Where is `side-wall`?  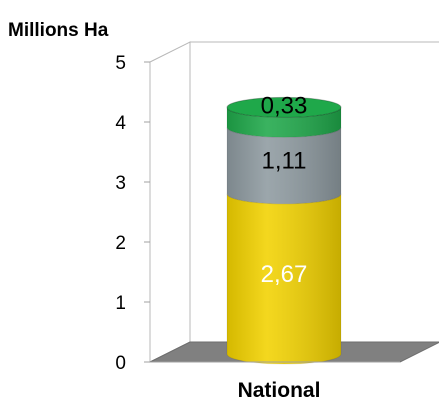
side-wall is located at coordinates (170, 202).